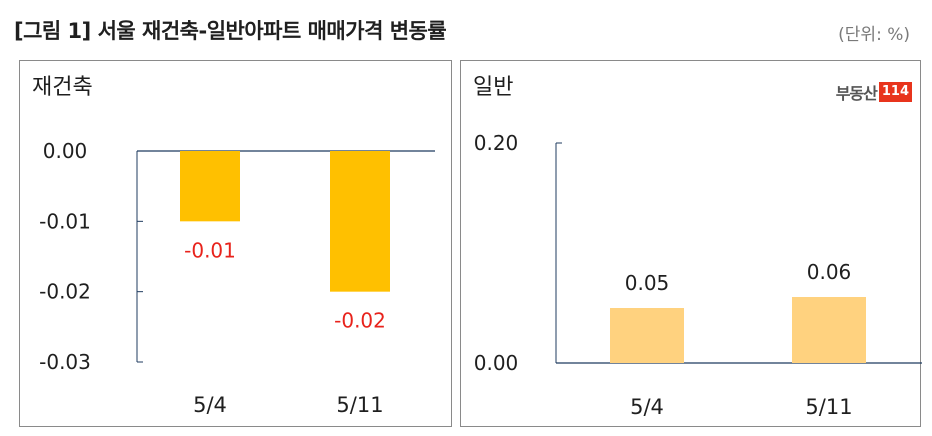 The width and height of the screenshot is (932, 436). What do you see at coordinates (360, 321) in the screenshot?
I see `data-label: -0.02` at bounding box center [360, 321].